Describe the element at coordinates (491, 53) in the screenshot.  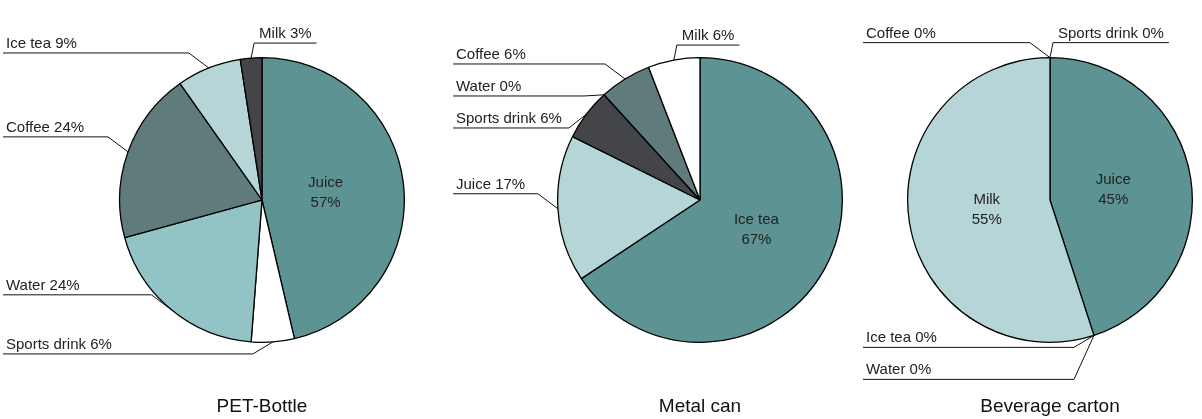
I see `slice-label: Coffee 6%` at that location.